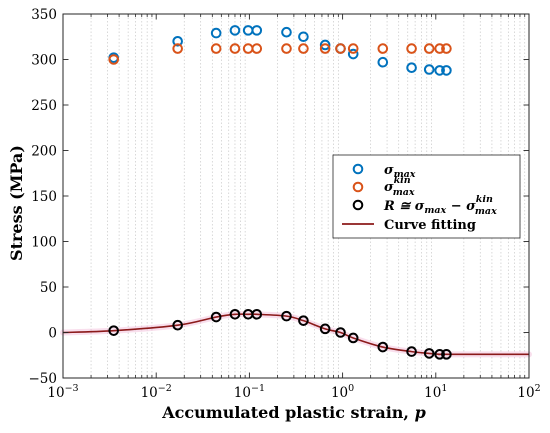 This screenshot has height=433, width=550. I want to click on y-tick-label: 150, so click(44, 197).